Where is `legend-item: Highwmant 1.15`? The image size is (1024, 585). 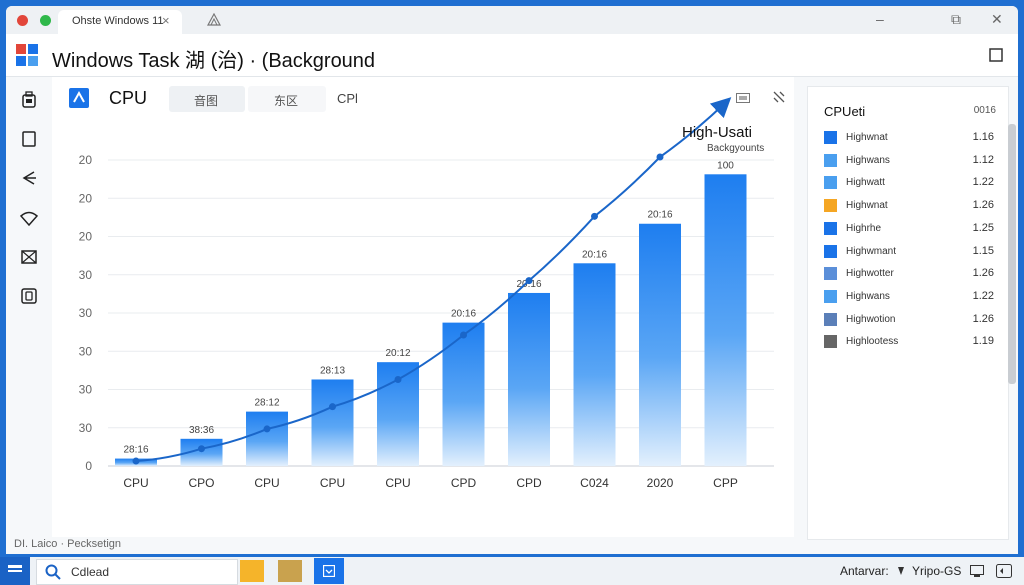
legend-item: Highwmant 1.15 is located at coordinates (909, 251).